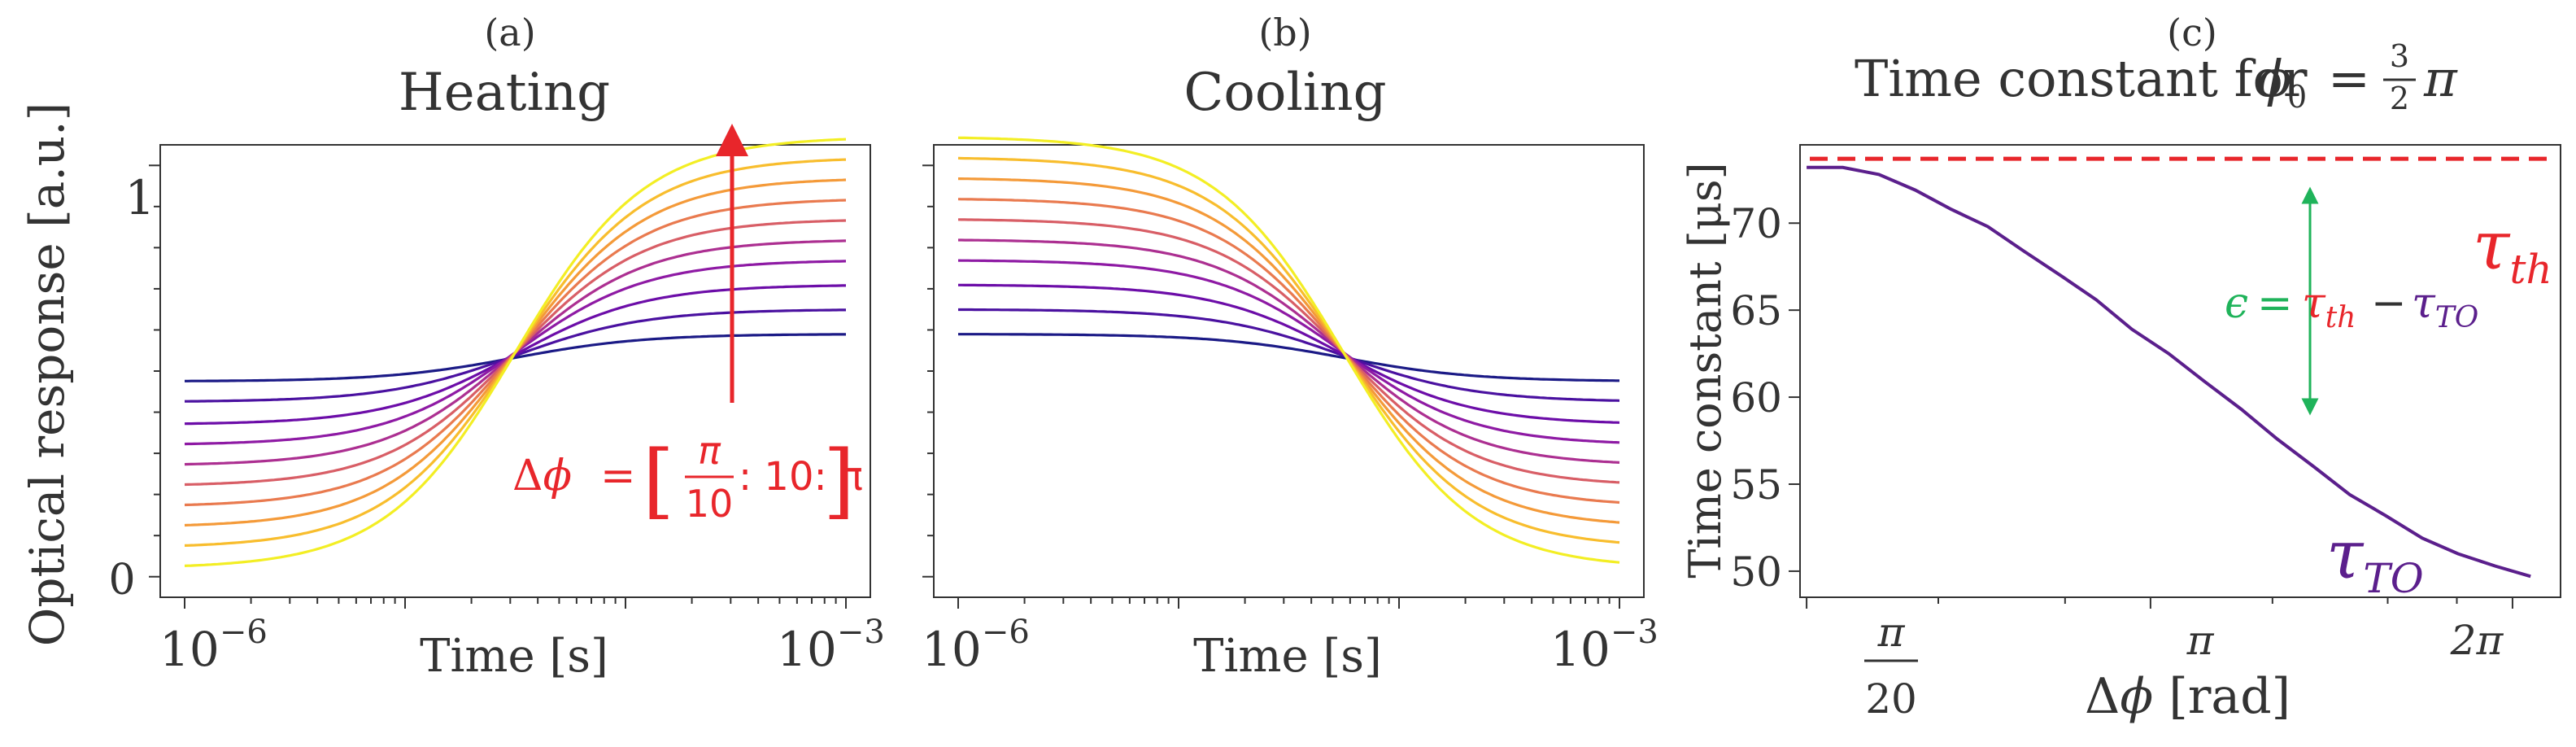  What do you see at coordinates (2200, 640) in the screenshot?
I see `panel-c-xtick-pi: π` at bounding box center [2200, 640].